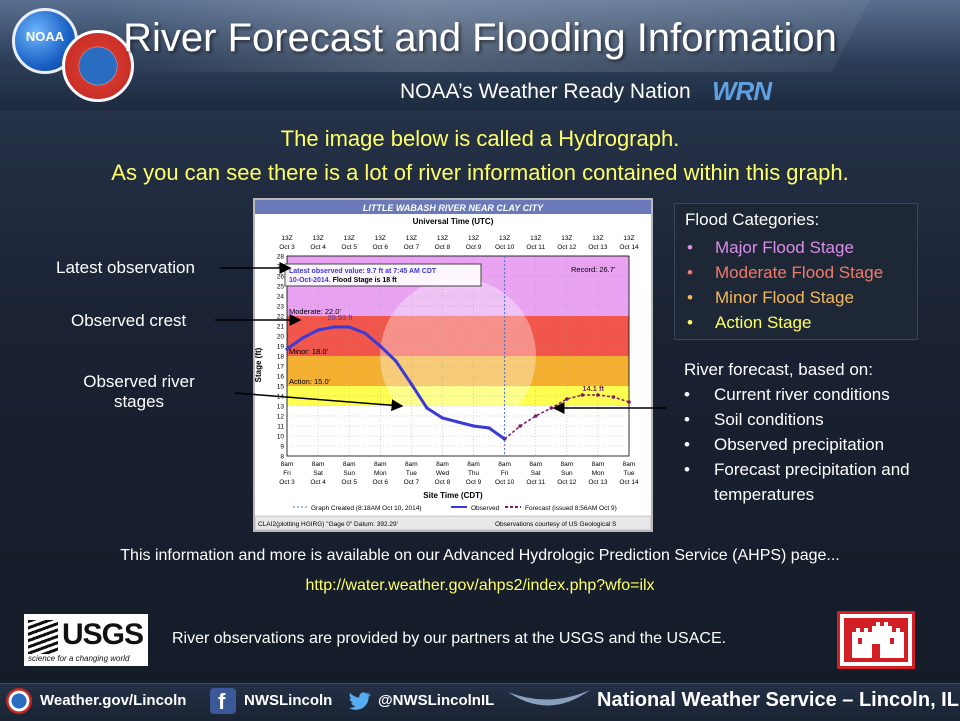 The image size is (960, 721). What do you see at coordinates (139, 381) in the screenshot?
I see `callout-stages-line1: Observed river` at bounding box center [139, 381].